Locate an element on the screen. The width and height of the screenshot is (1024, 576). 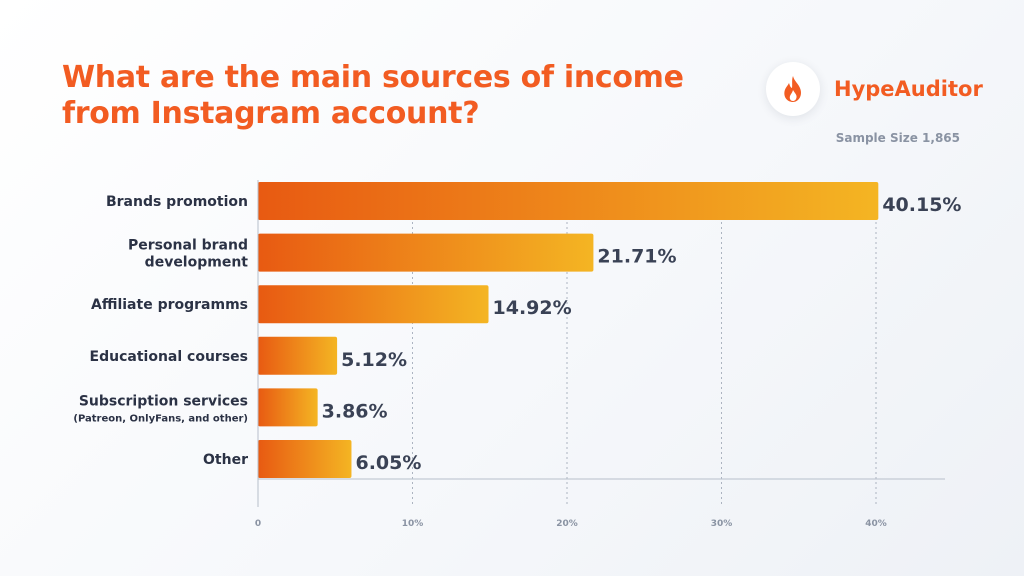
value-label: 3.86% is located at coordinates (355, 411).